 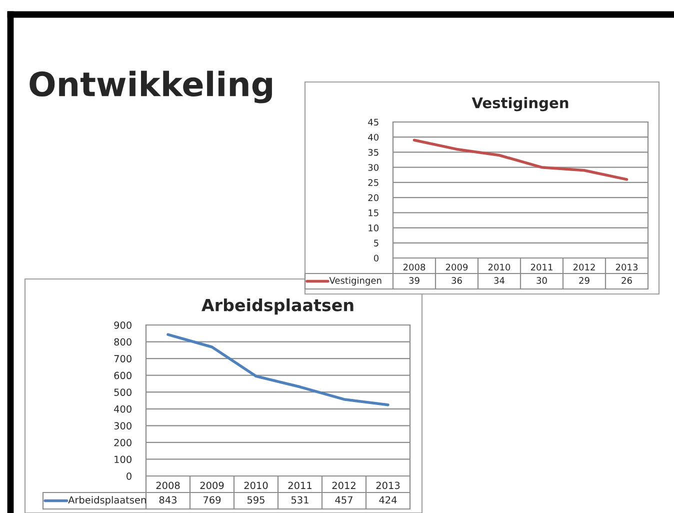 What do you see at coordinates (414, 280) in the screenshot?
I see `data-label: 39` at bounding box center [414, 280].